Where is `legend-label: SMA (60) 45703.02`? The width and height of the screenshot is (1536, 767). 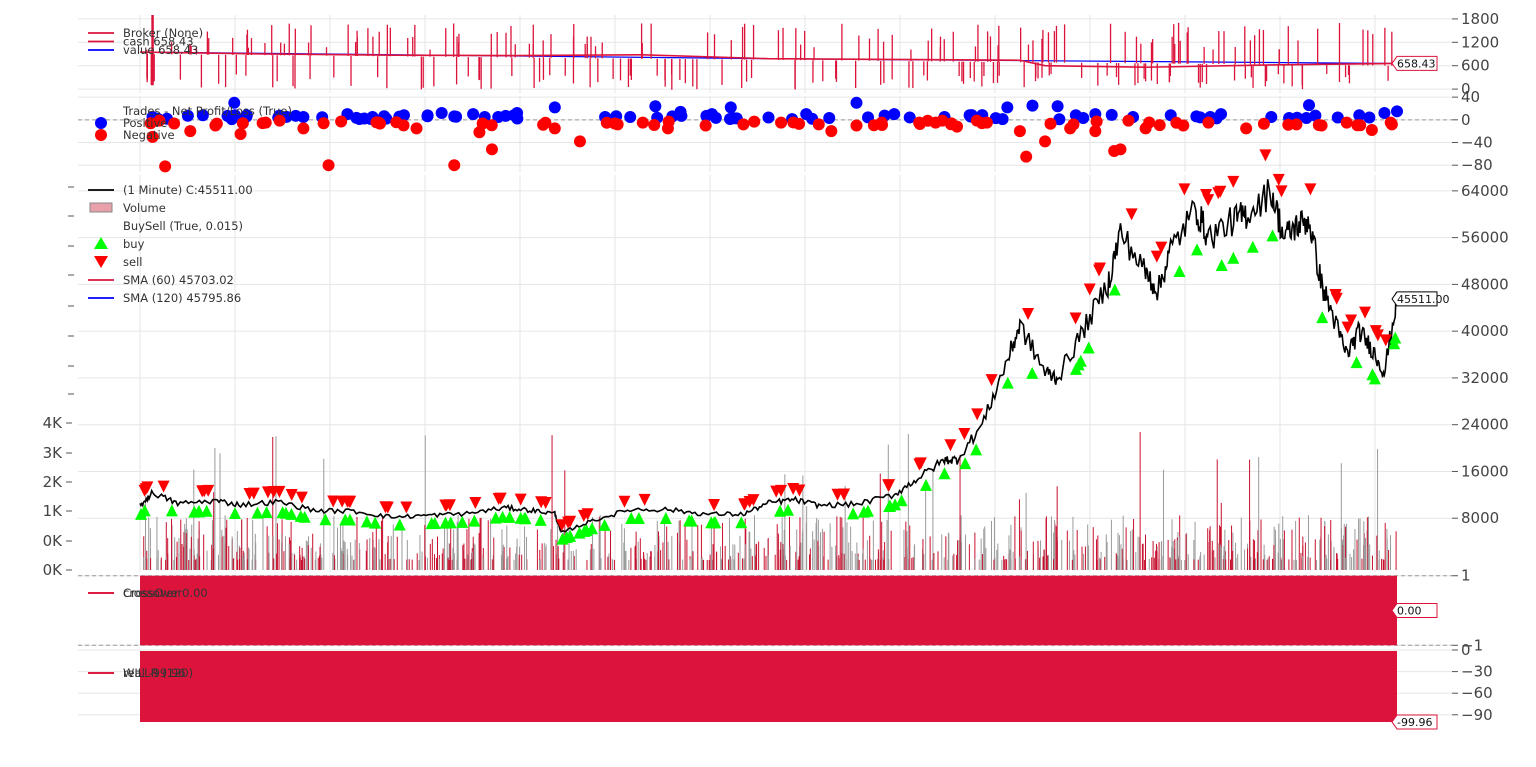
legend-label: SMA (60) 45703.02 is located at coordinates (178, 280).